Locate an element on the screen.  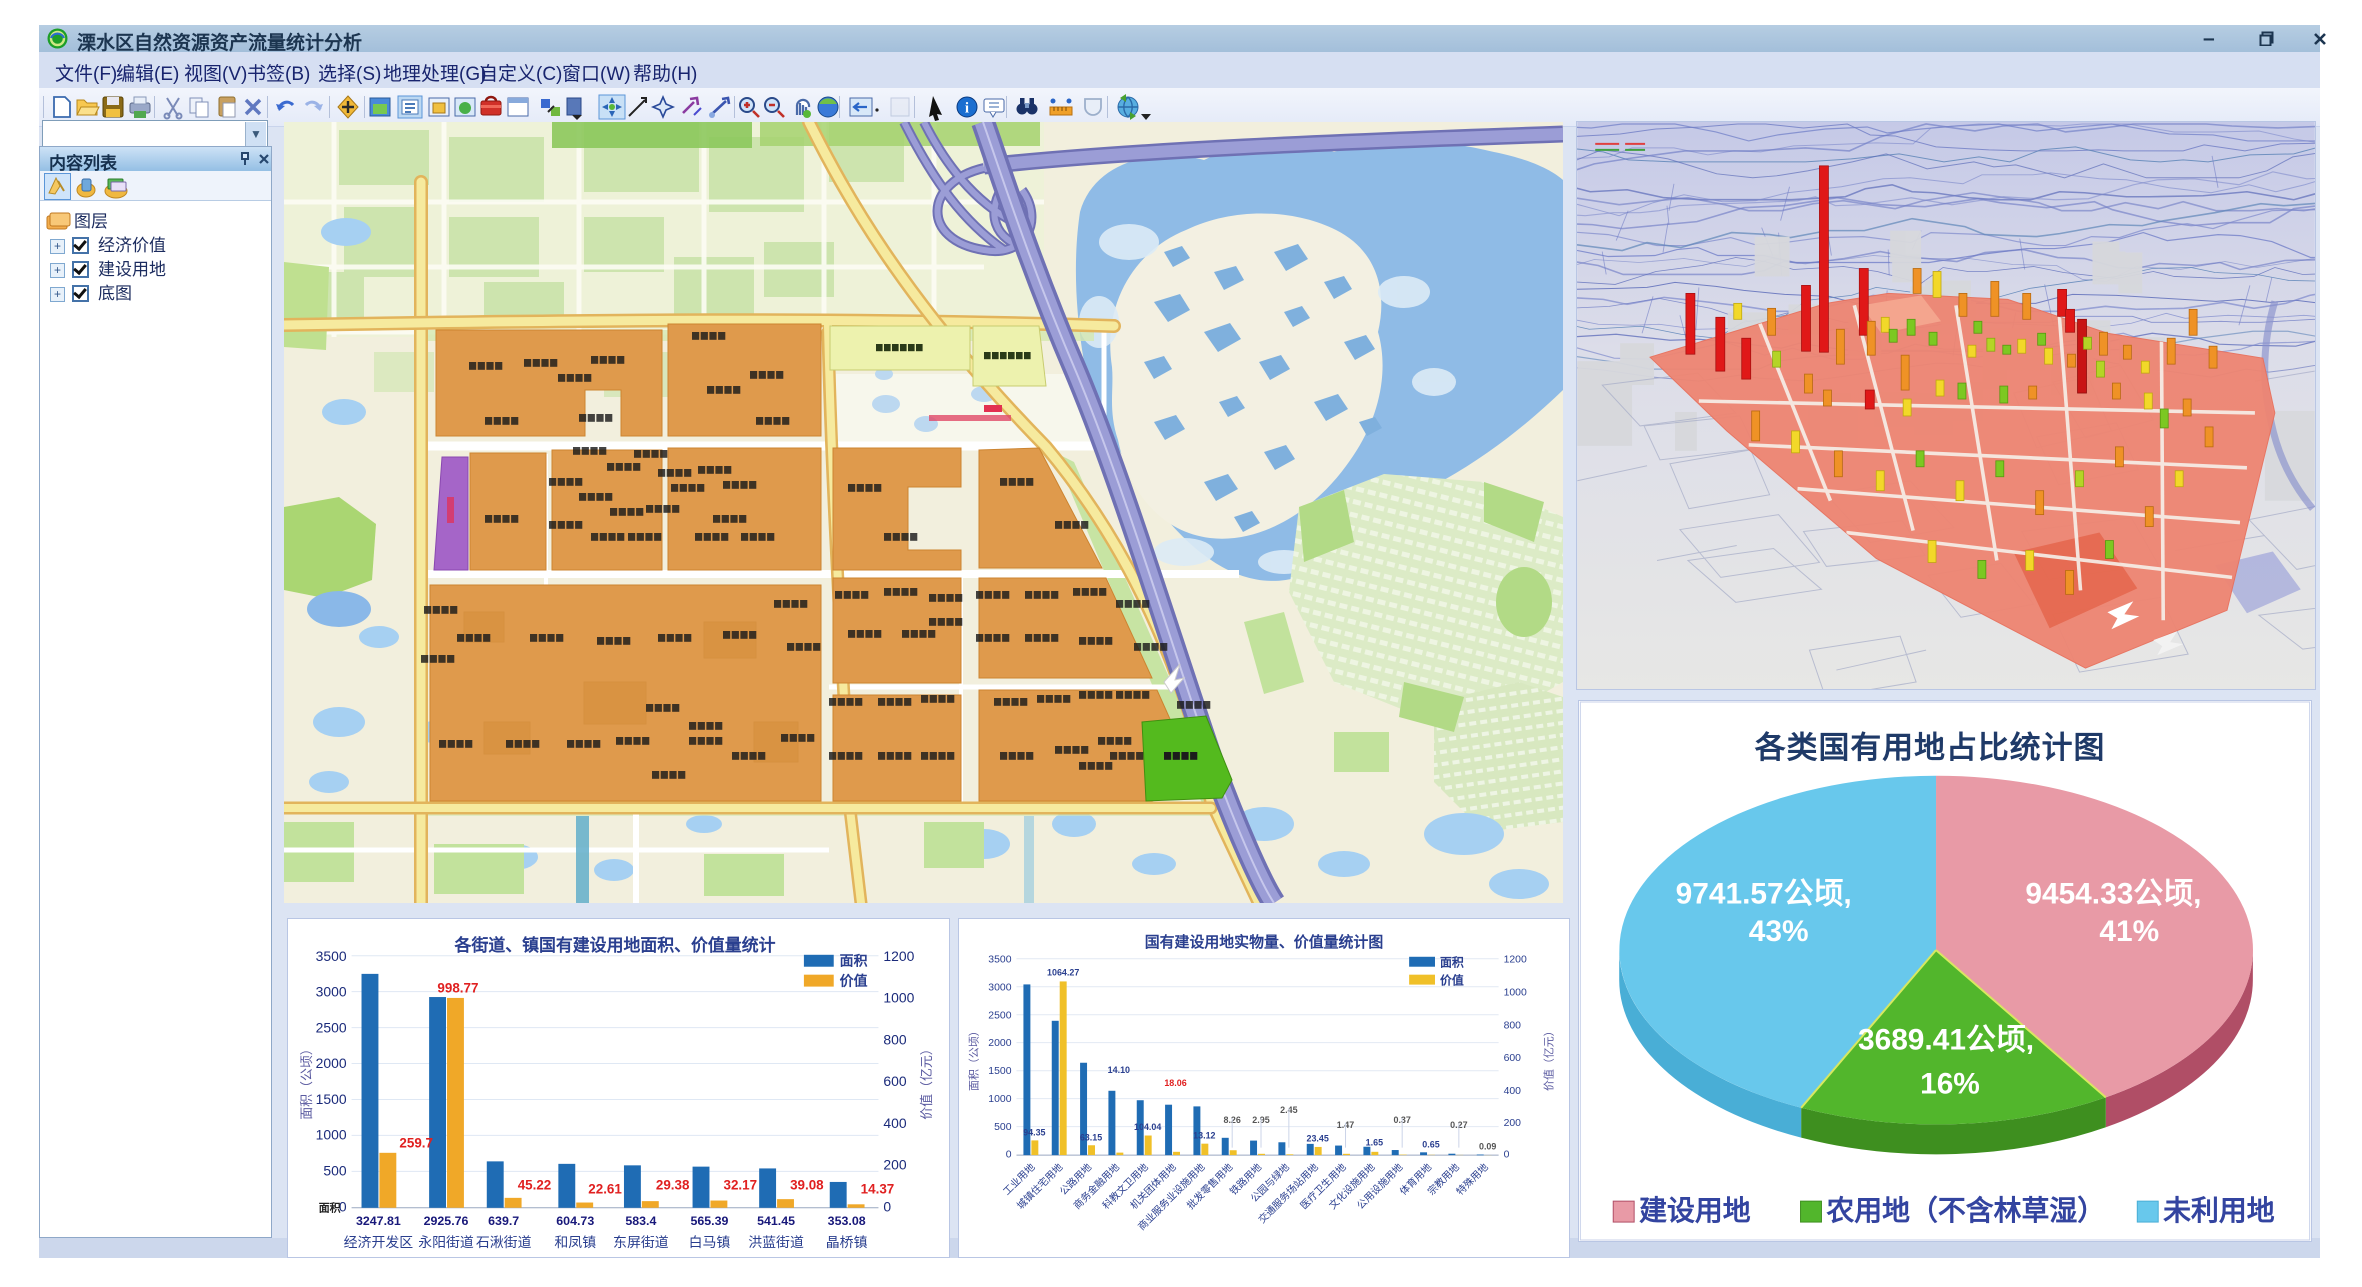
svg-text: 各类国有用地占比统计图 is located at coordinates (1930, 747).